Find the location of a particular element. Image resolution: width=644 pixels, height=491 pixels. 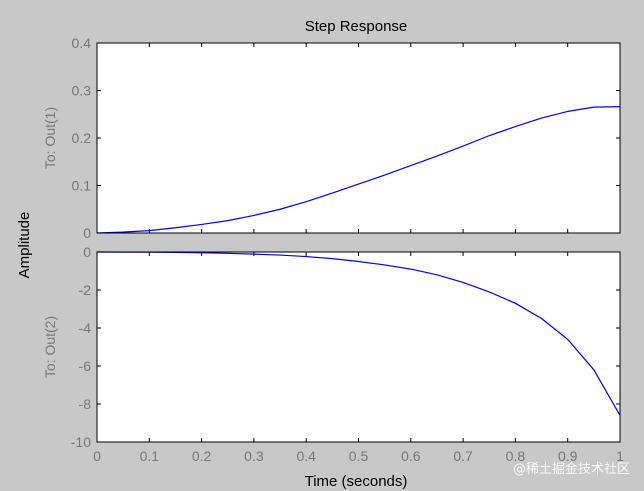

y-tick-label: 0.1 is located at coordinates (82, 186).